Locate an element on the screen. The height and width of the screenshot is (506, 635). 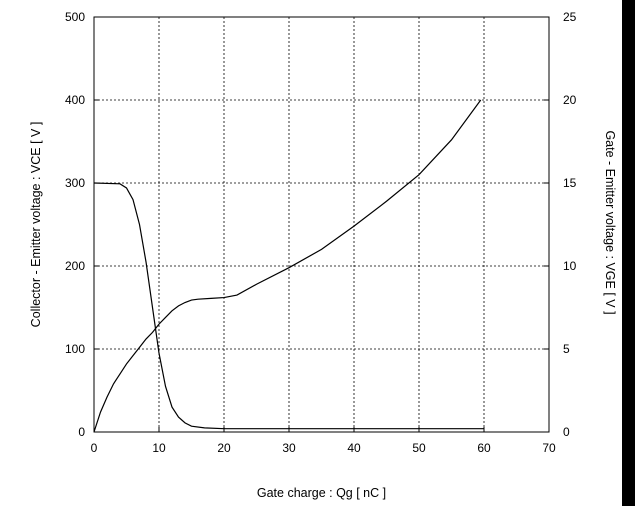
x-tick-label: 30 is located at coordinates (289, 448).